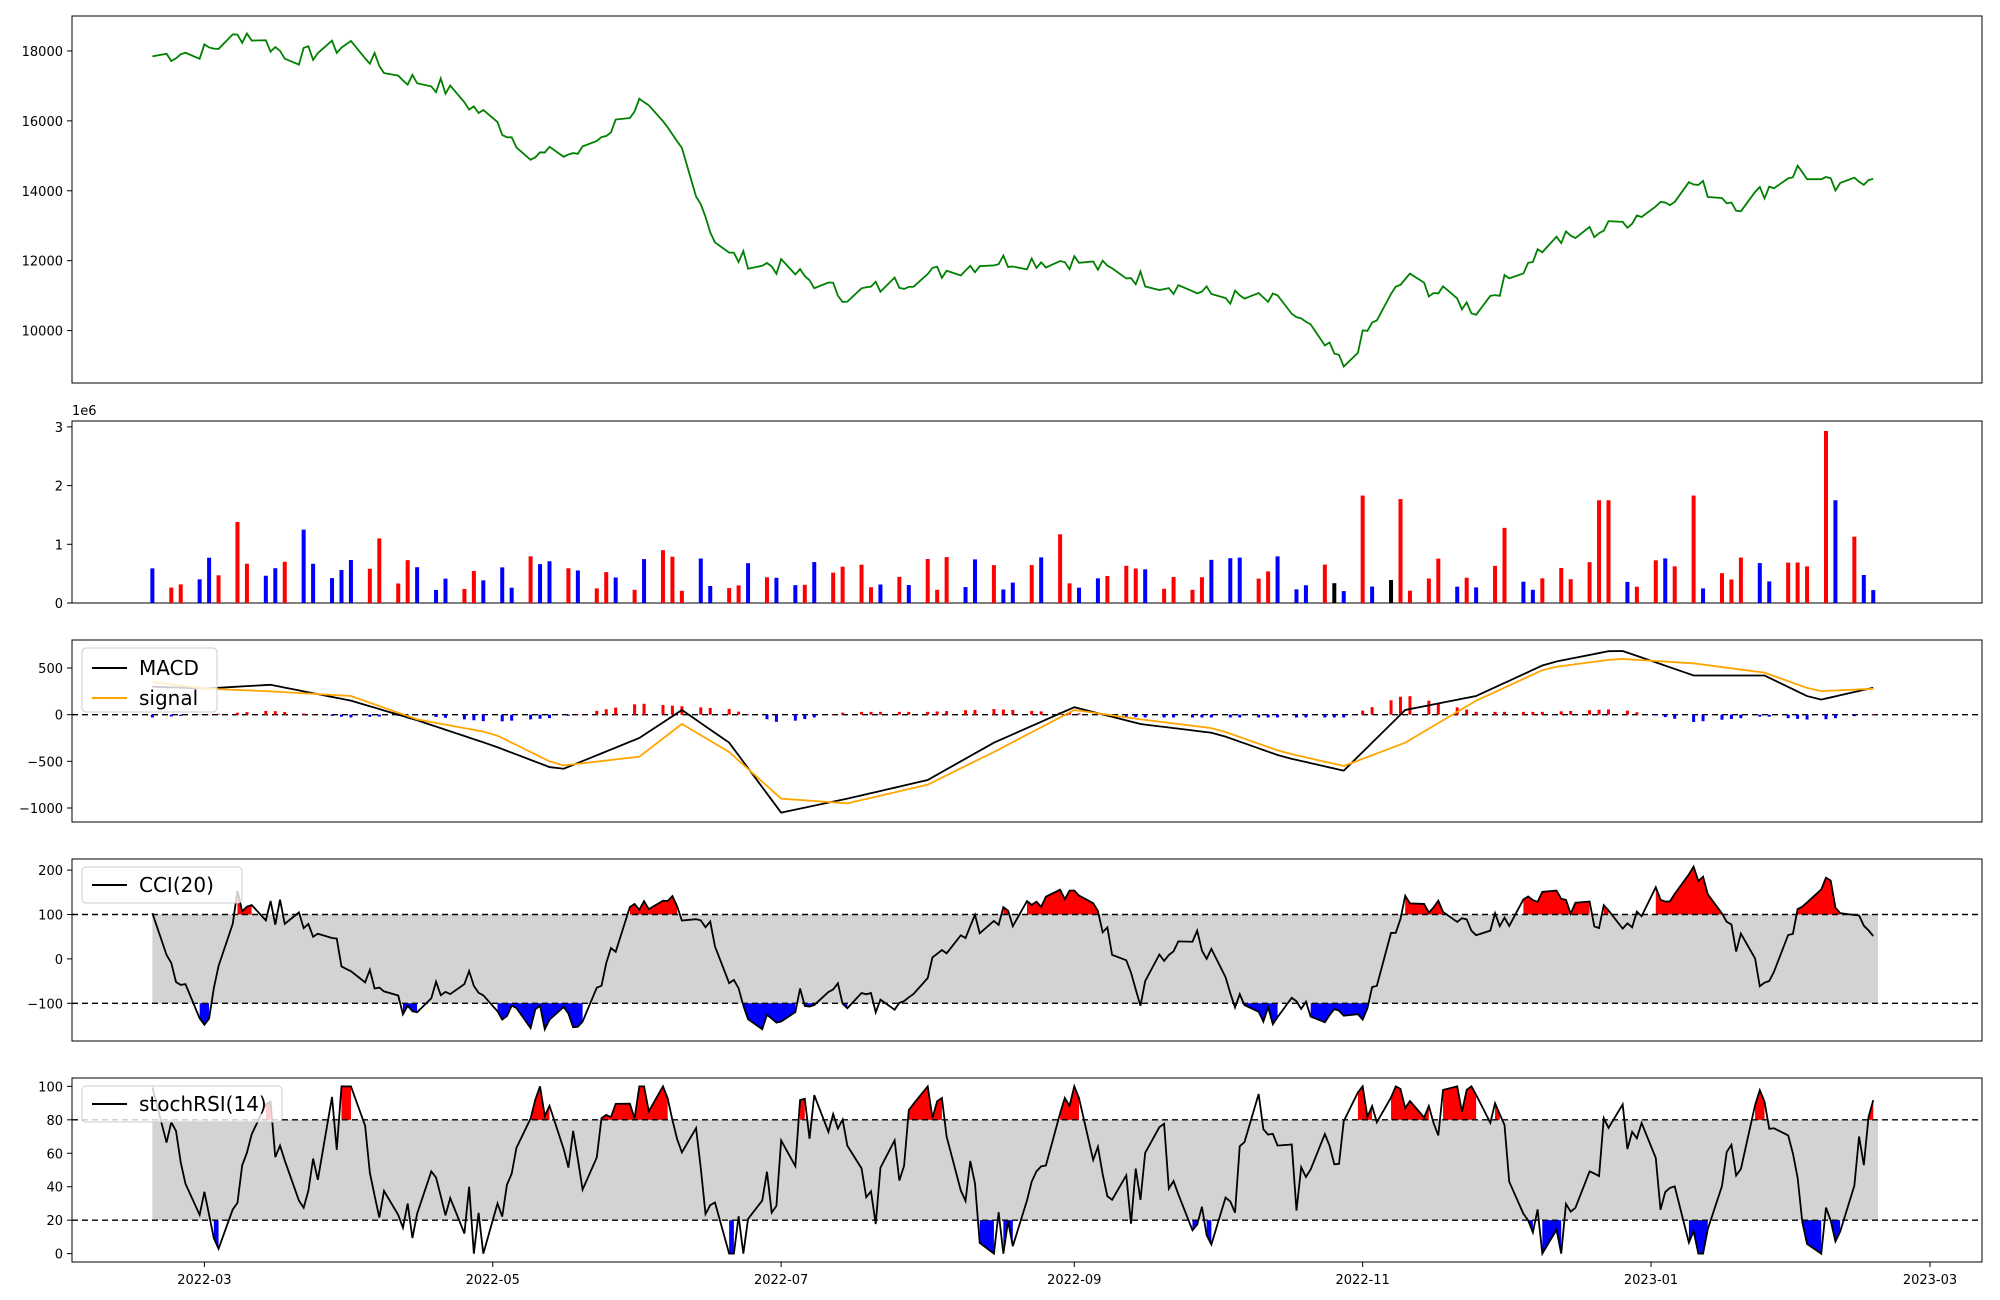 This screenshot has width=2000, height=1300. Describe the element at coordinates (149, 680) in the screenshot. I see `macd-legend: MACD signal` at that location.